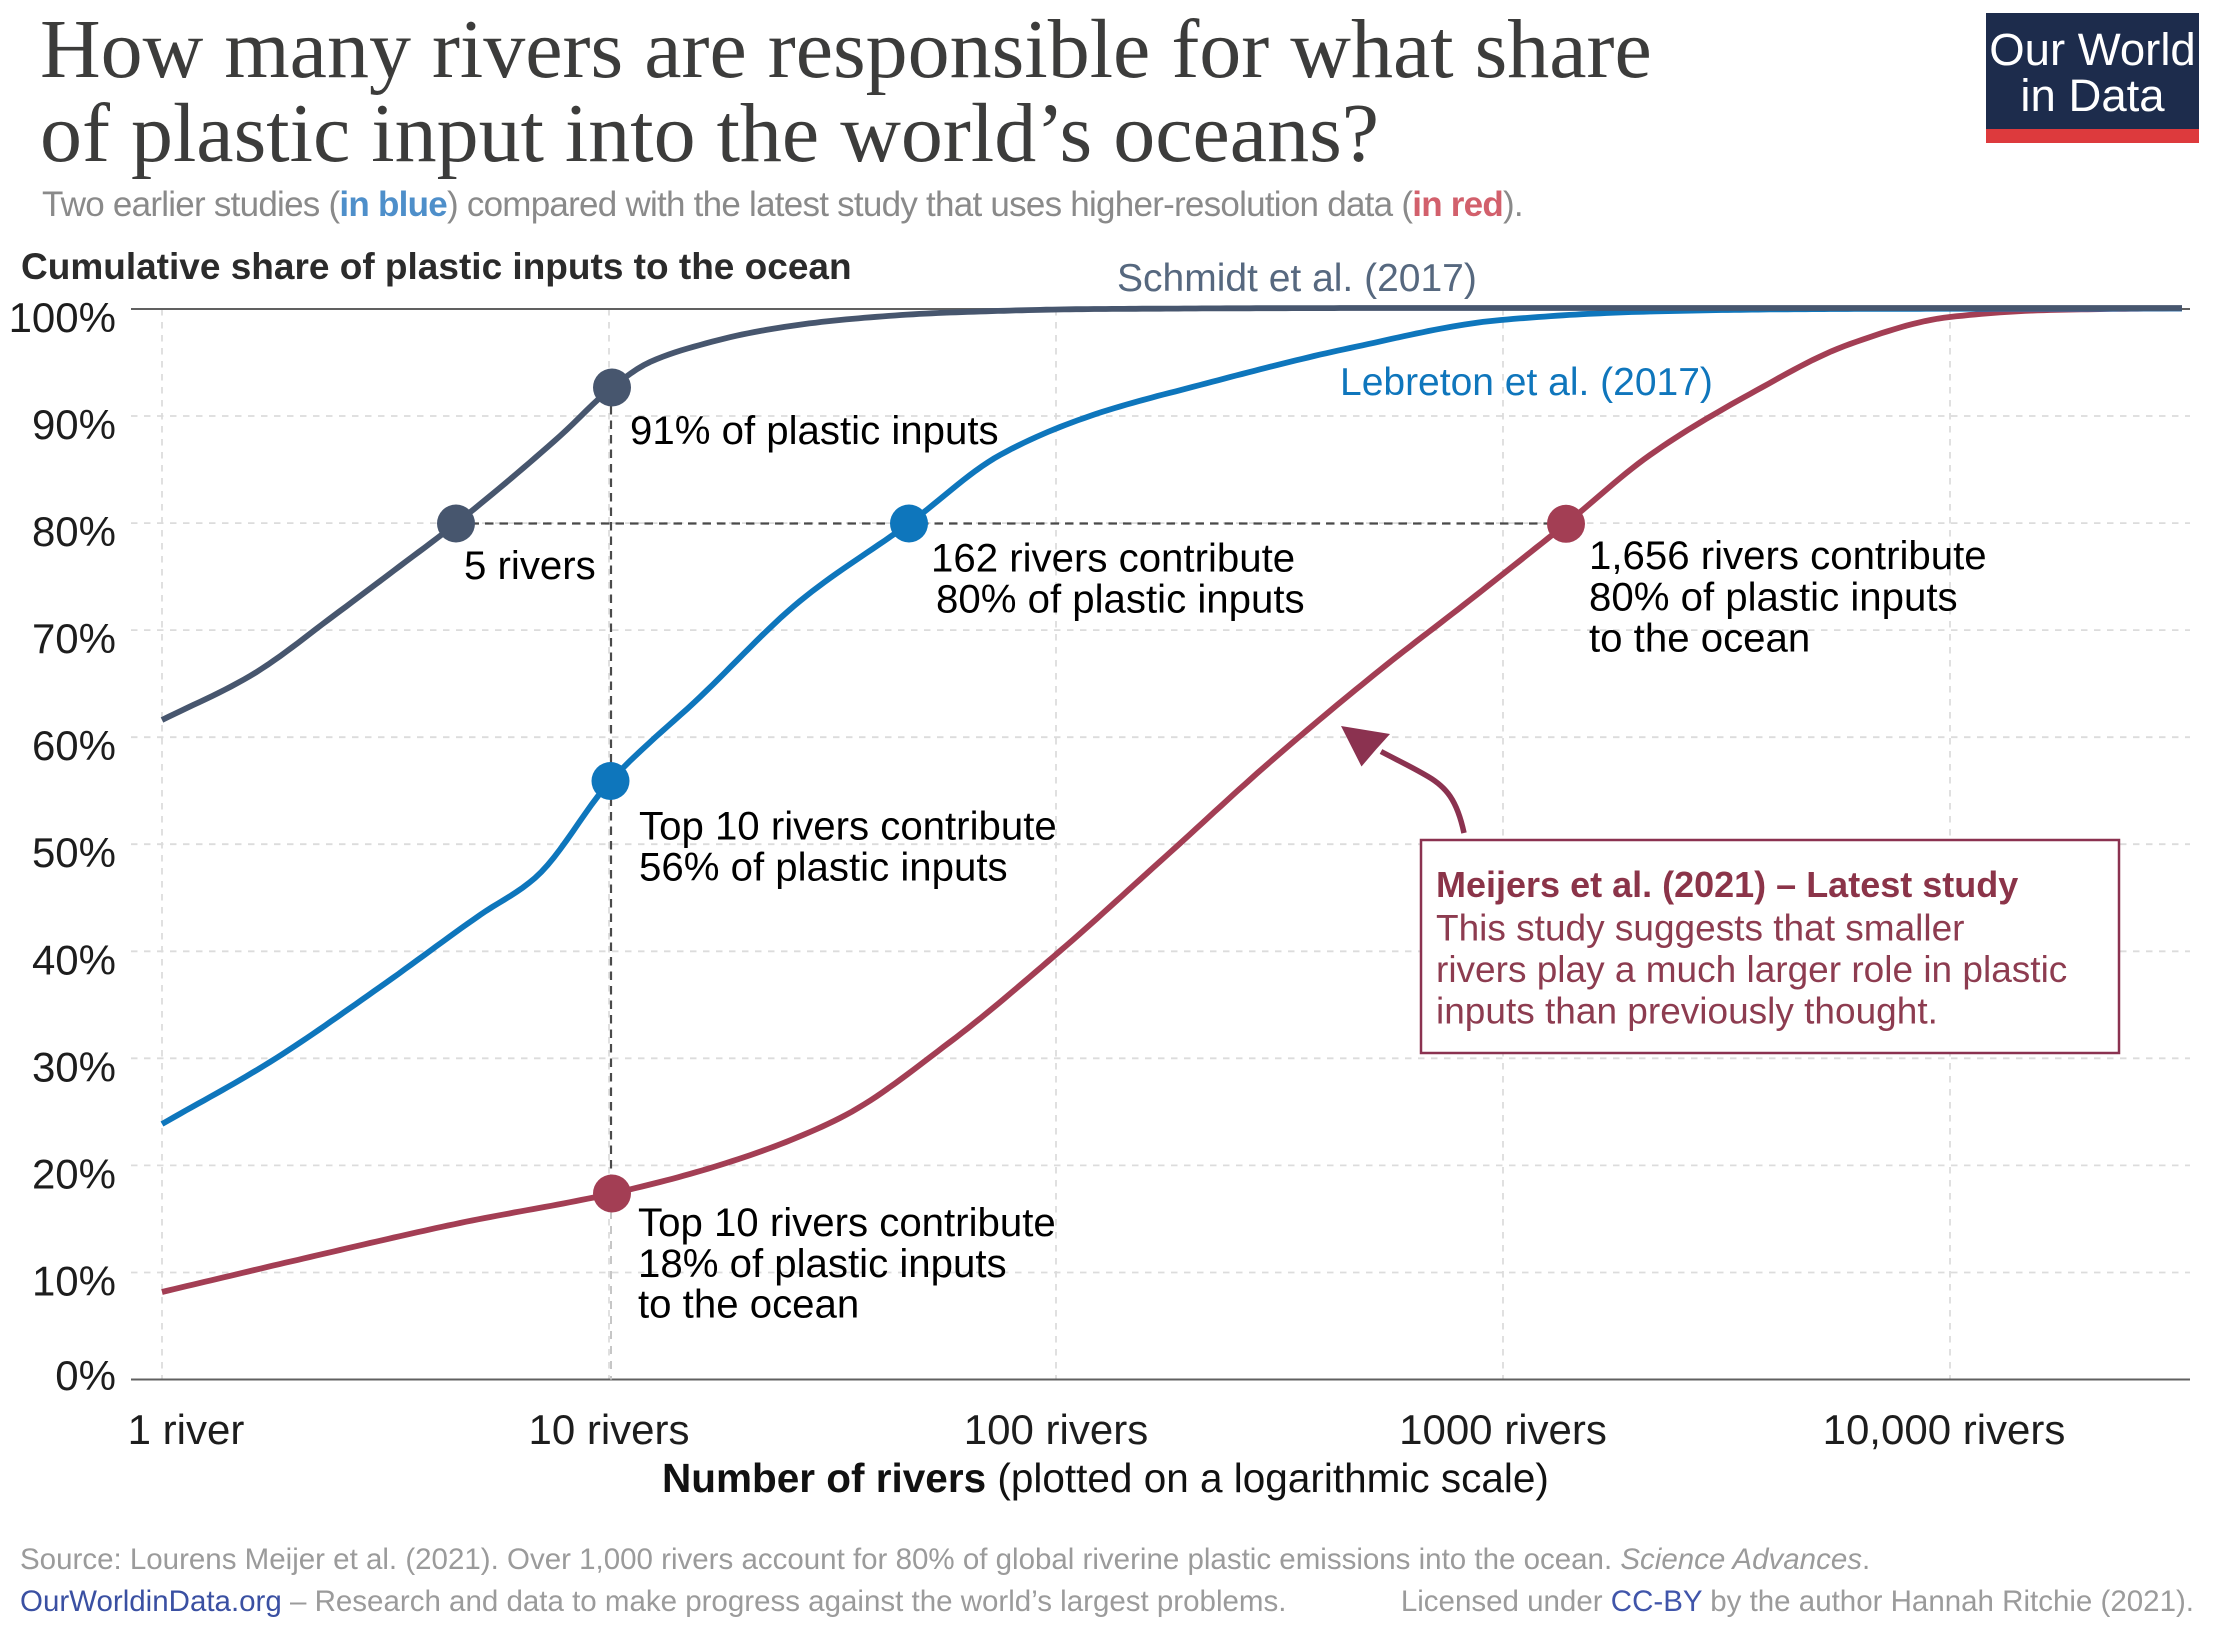 This screenshot has width=2214, height=1627. Describe the element at coordinates (1944, 1429) in the screenshot. I see `svg-text: 10,000 rivers` at that location.